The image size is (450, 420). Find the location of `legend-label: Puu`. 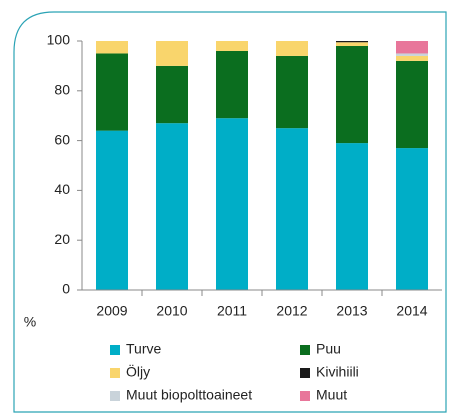

legend-label: Puu is located at coordinates (328, 349).